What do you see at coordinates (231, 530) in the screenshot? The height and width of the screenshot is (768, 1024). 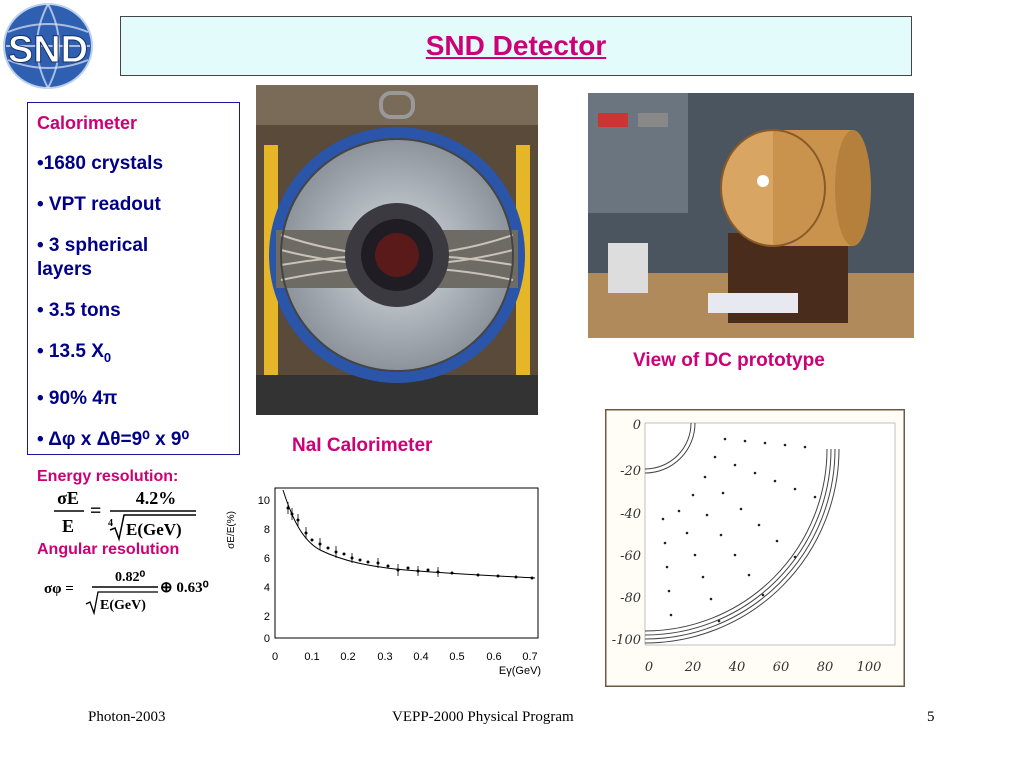 I see `plot-y-label: σE/E(%)` at bounding box center [231, 530].